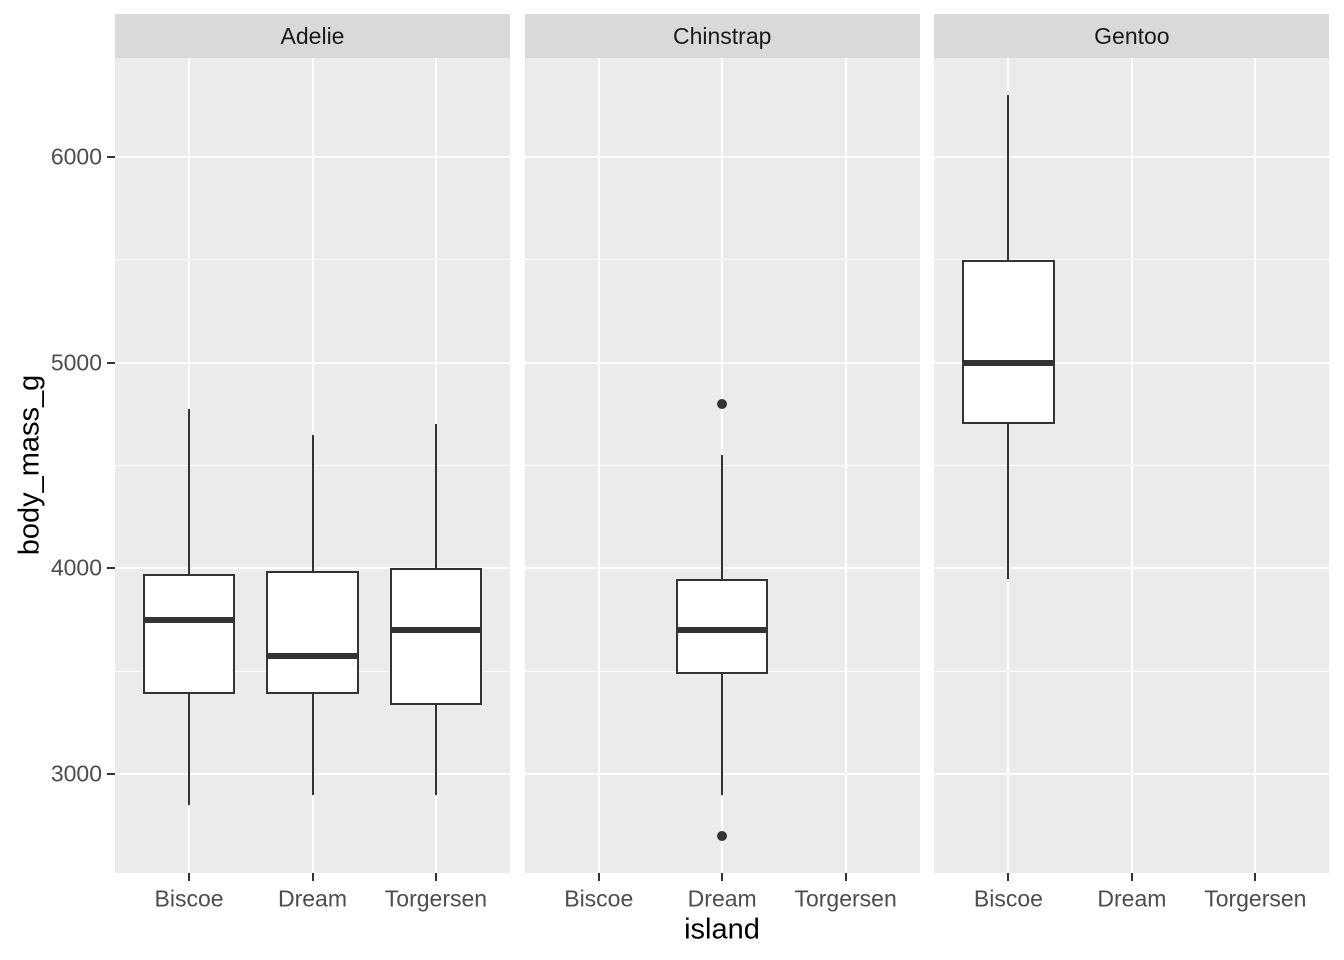 Image resolution: width=1344 pixels, height=960 pixels. Describe the element at coordinates (76, 567) in the screenshot. I see `y-tick-label: 4000` at that location.